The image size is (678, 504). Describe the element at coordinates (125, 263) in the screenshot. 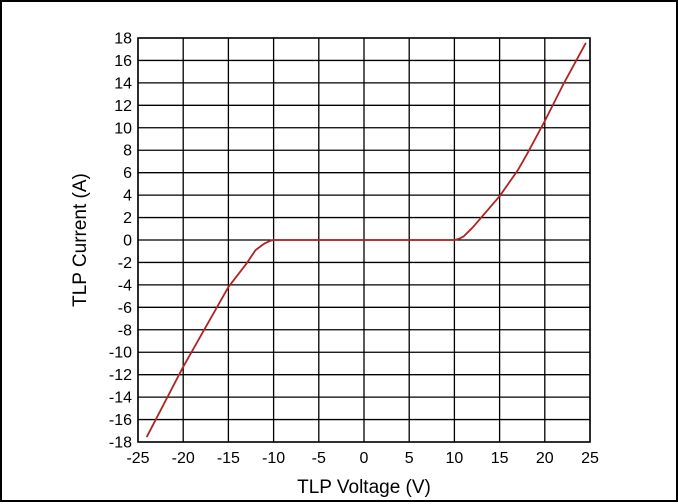

I see `y-tick-label: -2` at that location.